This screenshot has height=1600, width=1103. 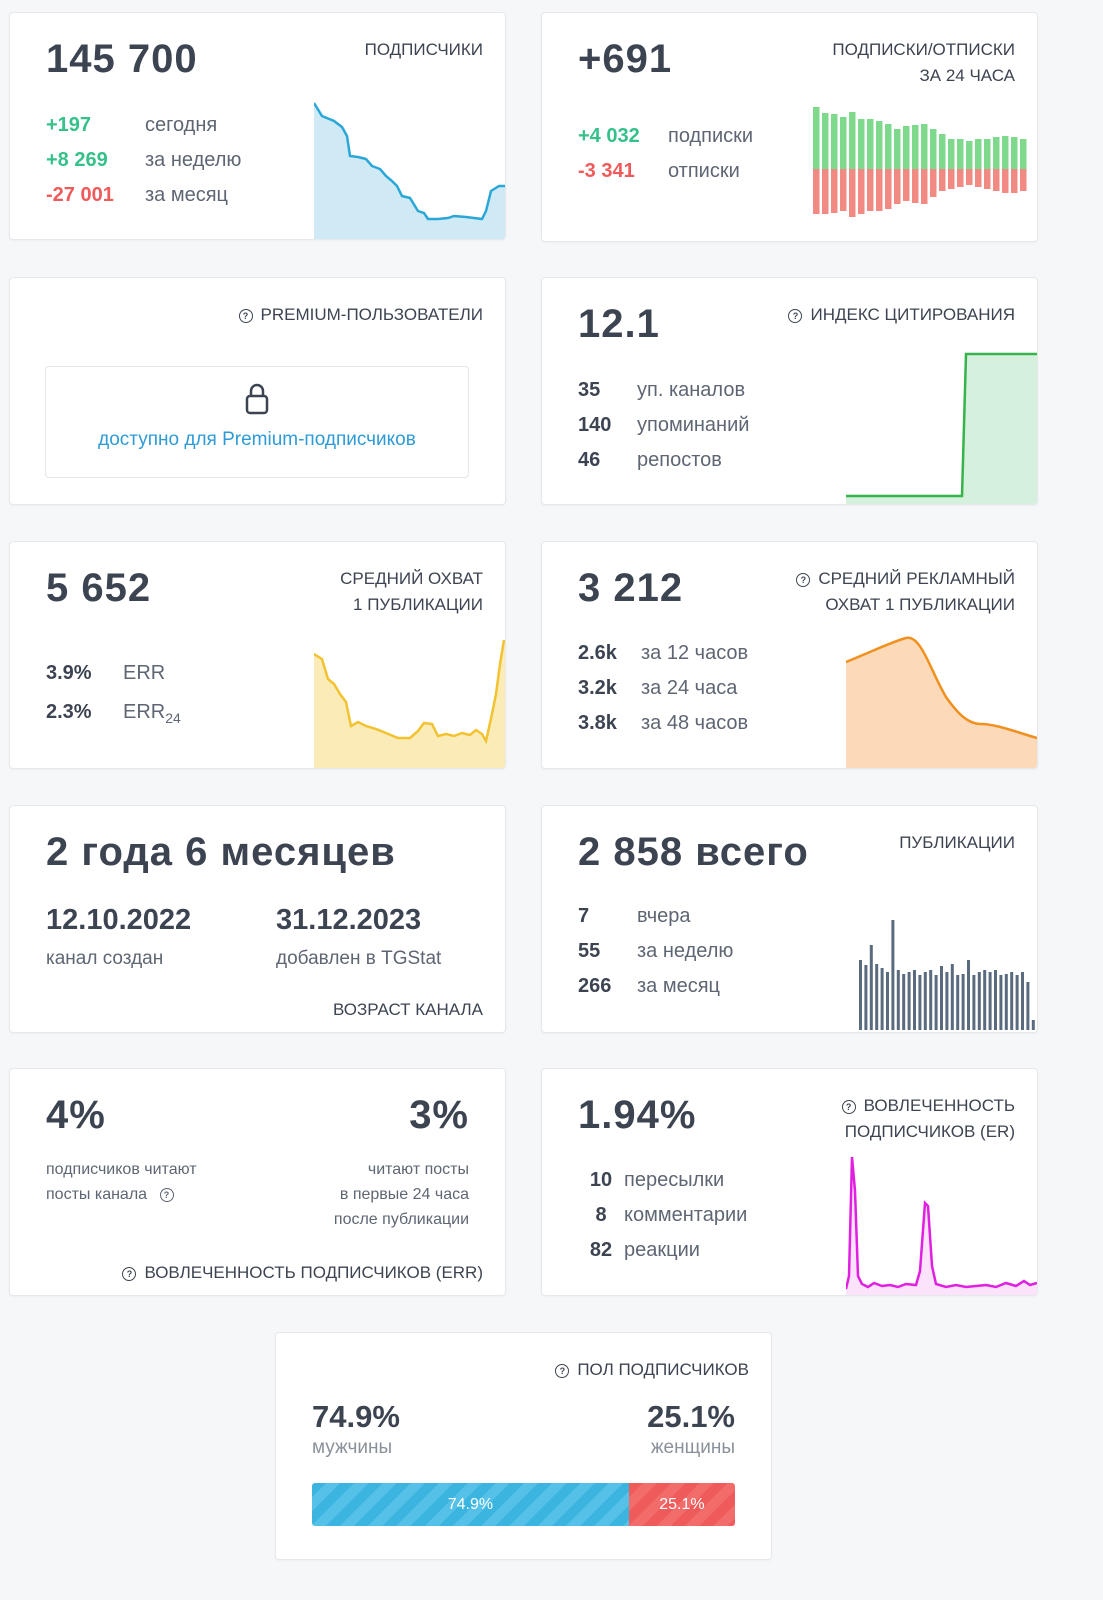 What do you see at coordinates (663, 653) in the screenshot?
I see `stat-row: 2.6k за 12 часов` at bounding box center [663, 653].